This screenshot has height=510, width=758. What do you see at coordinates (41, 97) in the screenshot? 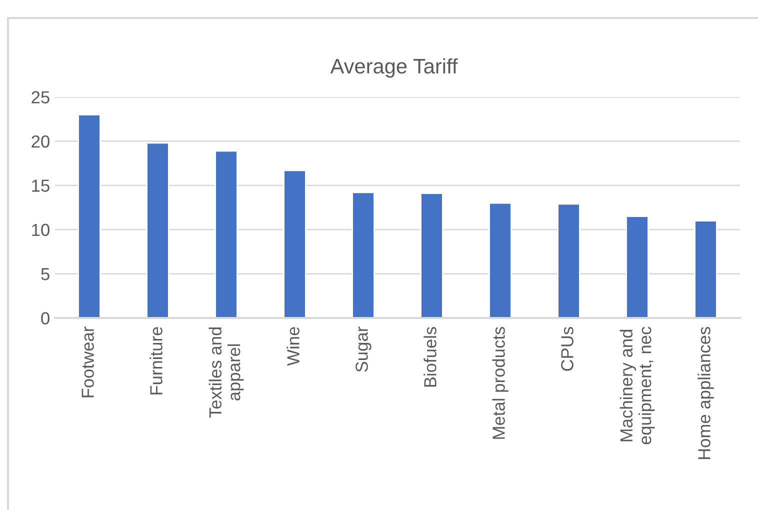
I see `y-tick-label: 25` at bounding box center [41, 97].